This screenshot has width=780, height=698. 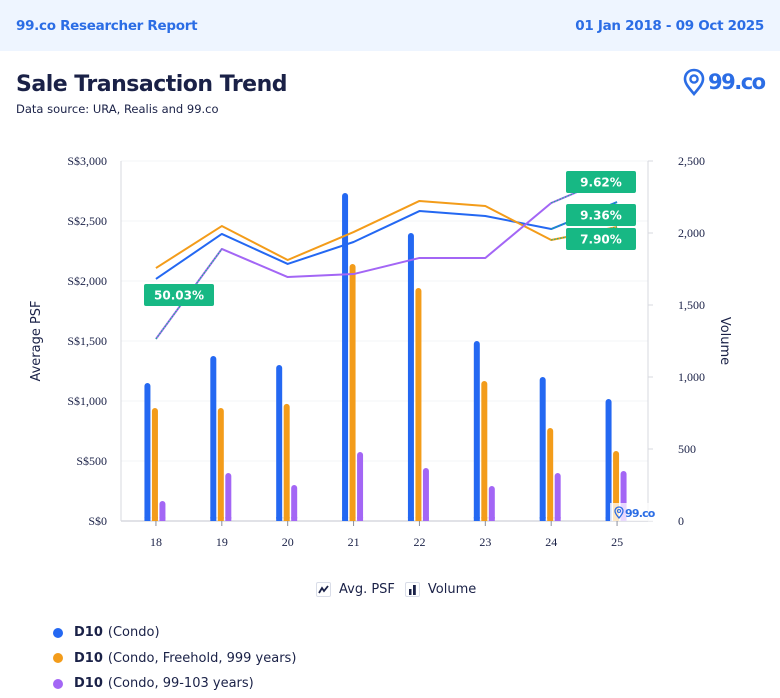 I want to click on y-right-tick-label: 2,500, so click(x=691, y=161).